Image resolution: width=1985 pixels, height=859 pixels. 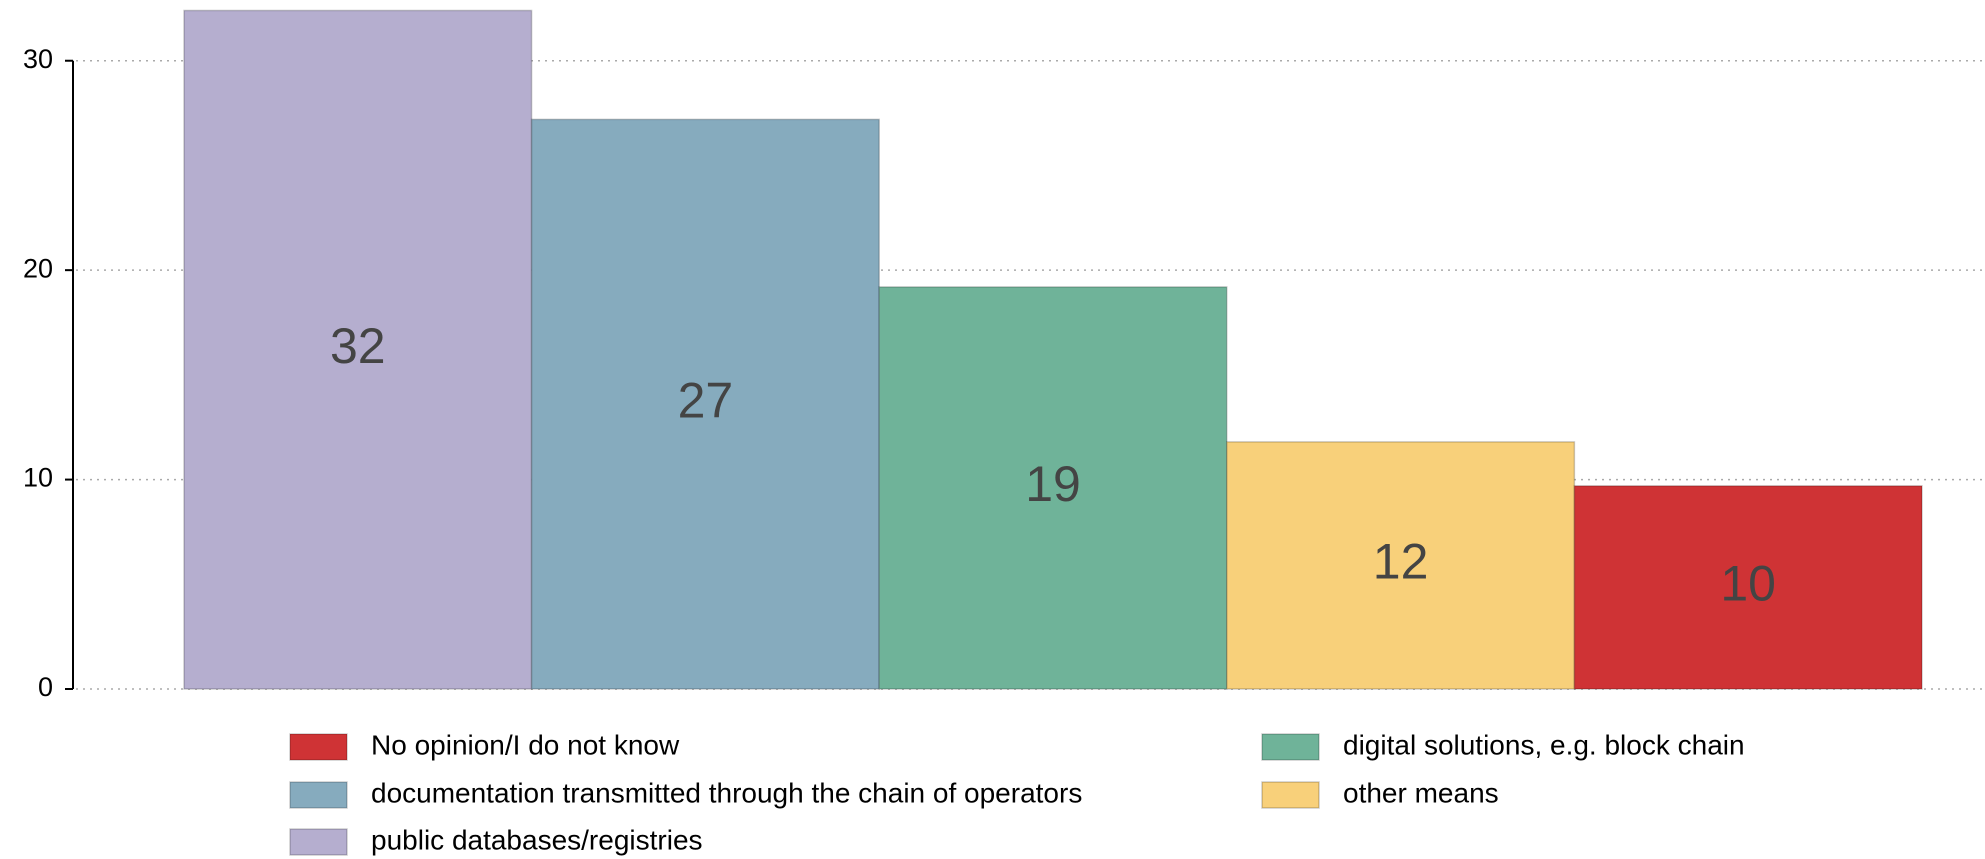 What do you see at coordinates (537, 839) in the screenshot?
I see `legend-label: public databases/registries` at bounding box center [537, 839].